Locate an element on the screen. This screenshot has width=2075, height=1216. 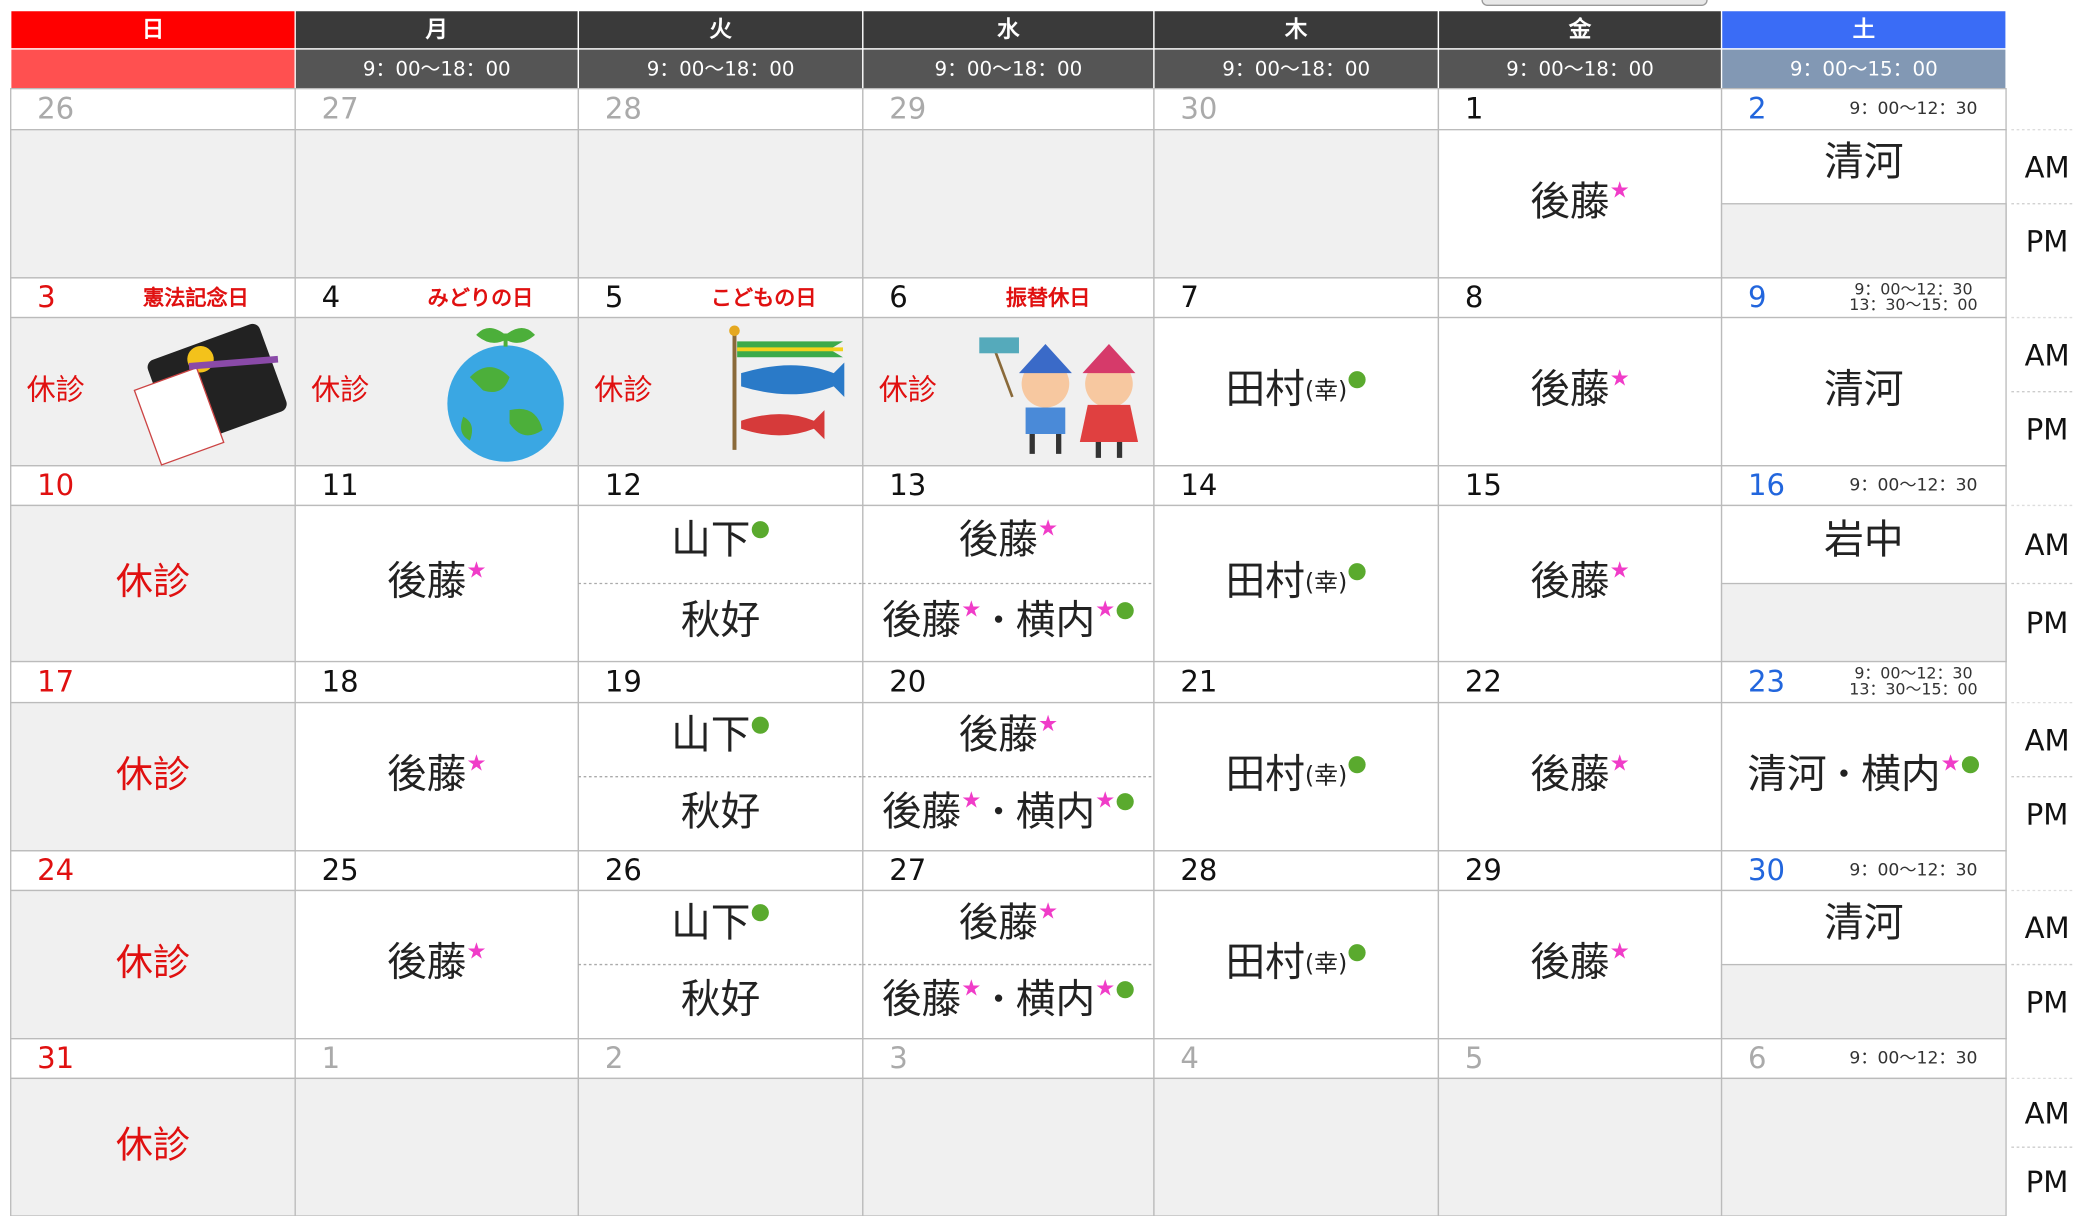
date-number: 6 is located at coordinates (1757, 1058).